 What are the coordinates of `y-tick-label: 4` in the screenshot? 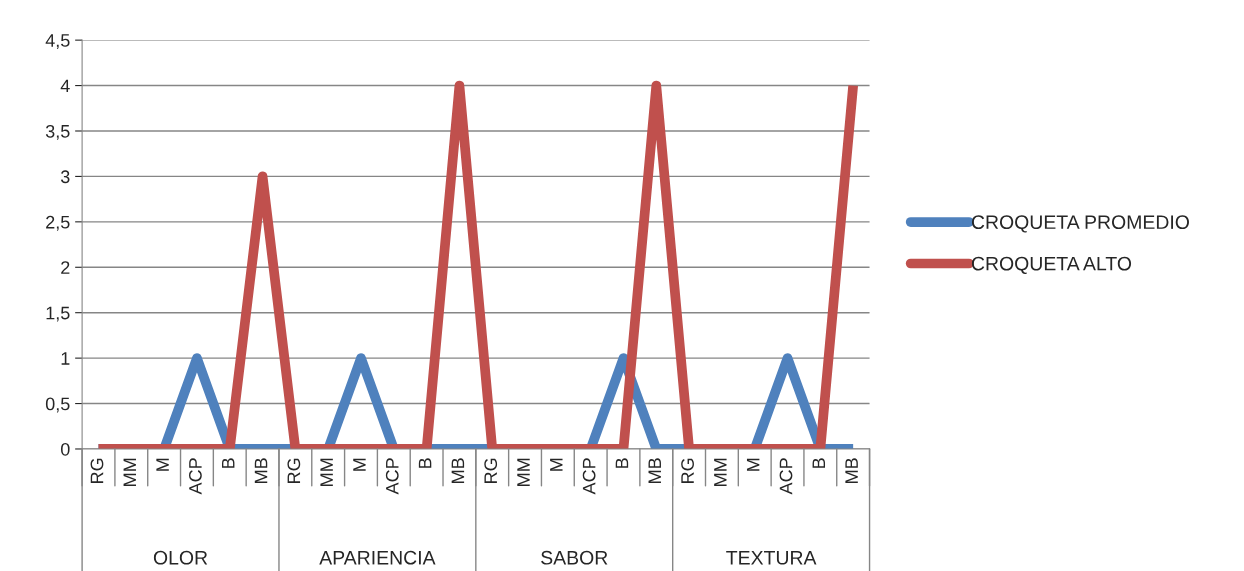 It's located at (65, 86).